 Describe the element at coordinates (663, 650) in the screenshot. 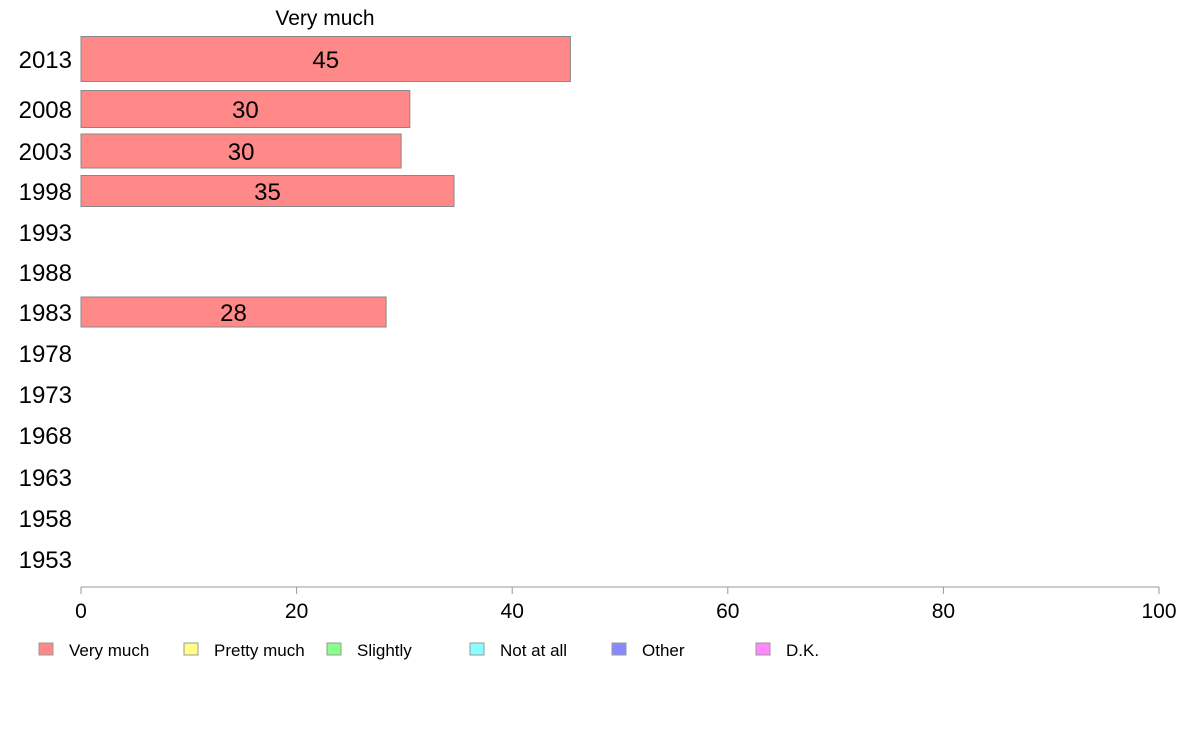

I see `legend-label-other: Other` at that location.